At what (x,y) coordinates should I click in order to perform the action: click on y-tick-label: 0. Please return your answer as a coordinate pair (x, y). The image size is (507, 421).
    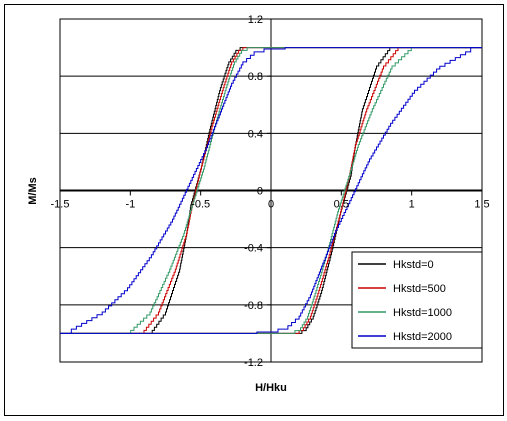
    Looking at the image, I should click on (260, 192).